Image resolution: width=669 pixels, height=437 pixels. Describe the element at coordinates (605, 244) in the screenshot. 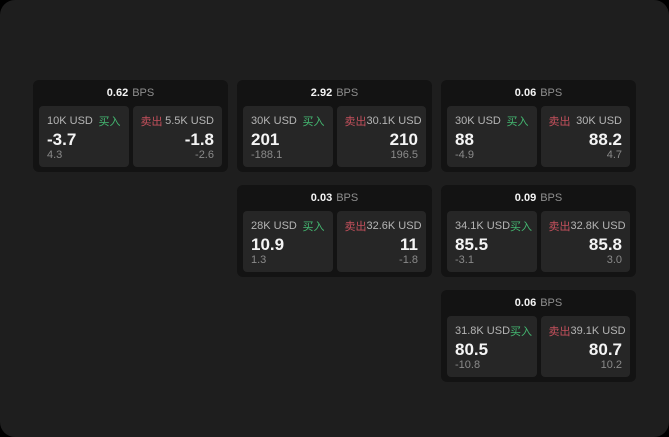

I see `sell-price: 85.8` at that location.